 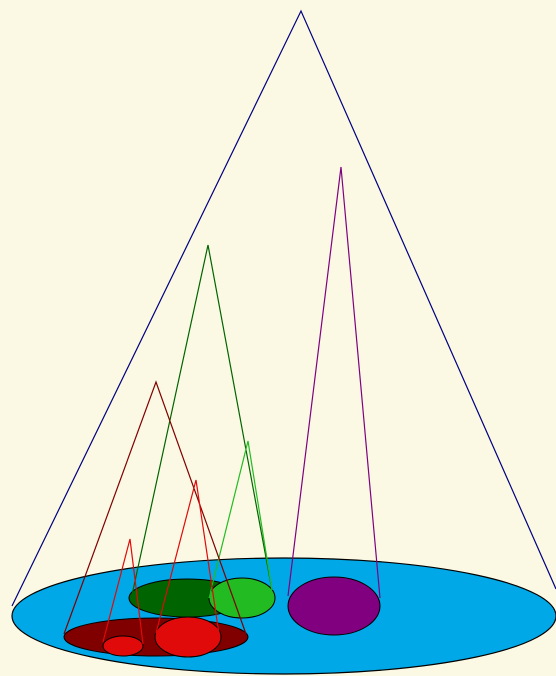 What do you see at coordinates (187, 557) in the screenshot?
I see `red-cone-large-outline` at bounding box center [187, 557].